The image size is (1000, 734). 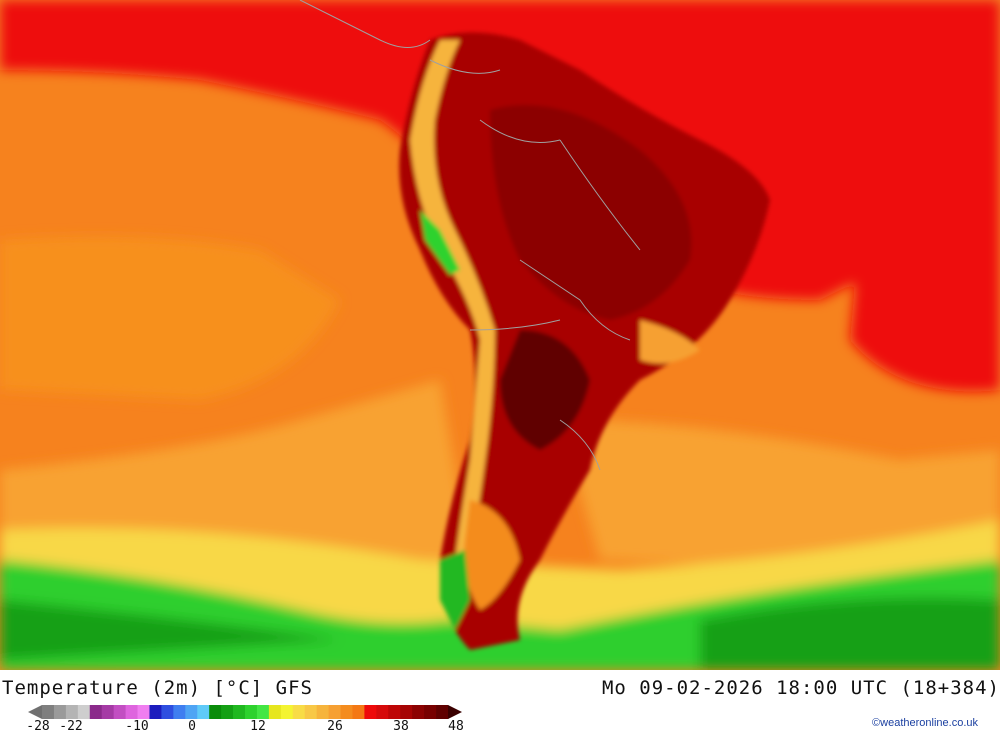 I want to click on mid-south-ocean-east, so click(x=780, y=492).